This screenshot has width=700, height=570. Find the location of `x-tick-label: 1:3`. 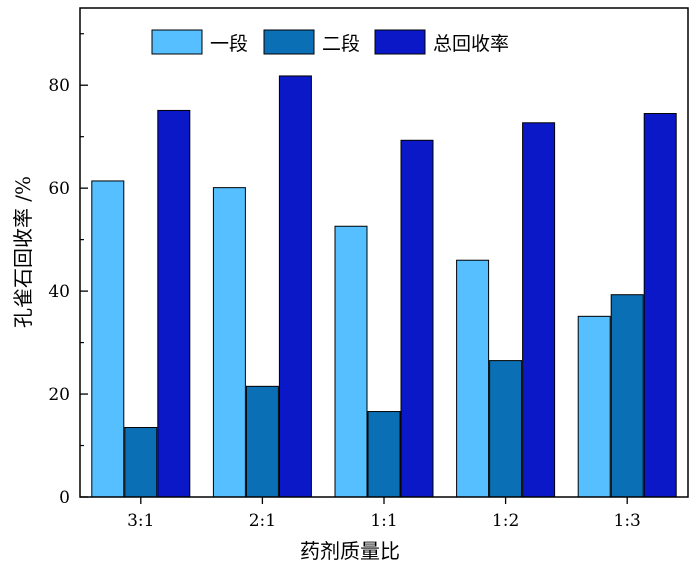

x-tick-label: 1:3 is located at coordinates (627, 521).